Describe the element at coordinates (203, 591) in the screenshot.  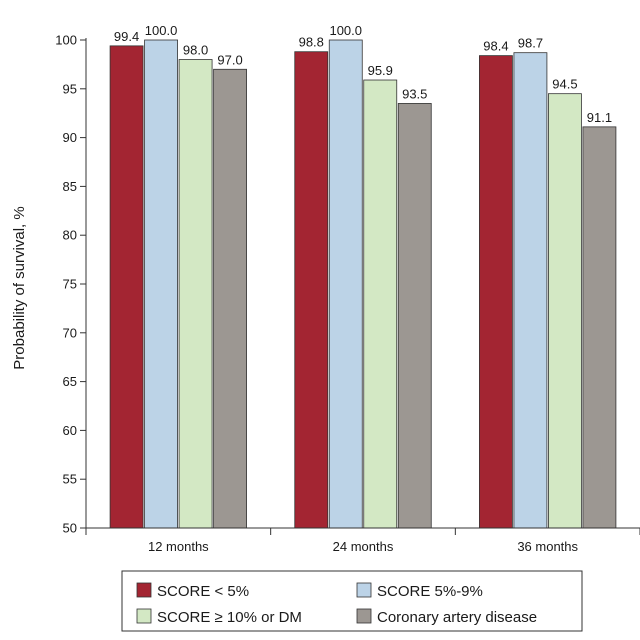
I see `legend-label: SCORE < 5%` at that location.